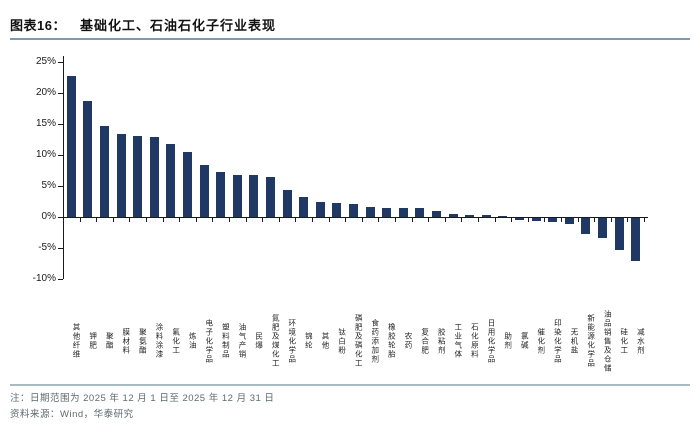 The width and height of the screenshot is (700, 440). I want to click on category-label: 聚氨酯, so click(143, 341).